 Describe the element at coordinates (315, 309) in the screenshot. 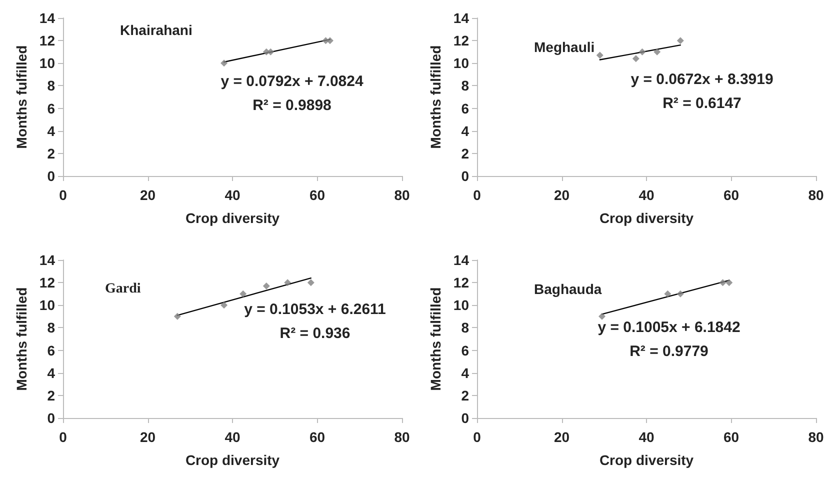

I see `annotation: y = 0.1053x + 6.2611` at that location.